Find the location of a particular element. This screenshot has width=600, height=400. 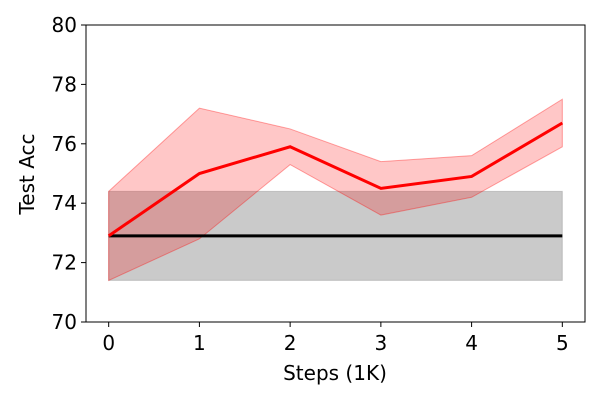

y-tick-label: 76 is located at coordinates (64, 144).